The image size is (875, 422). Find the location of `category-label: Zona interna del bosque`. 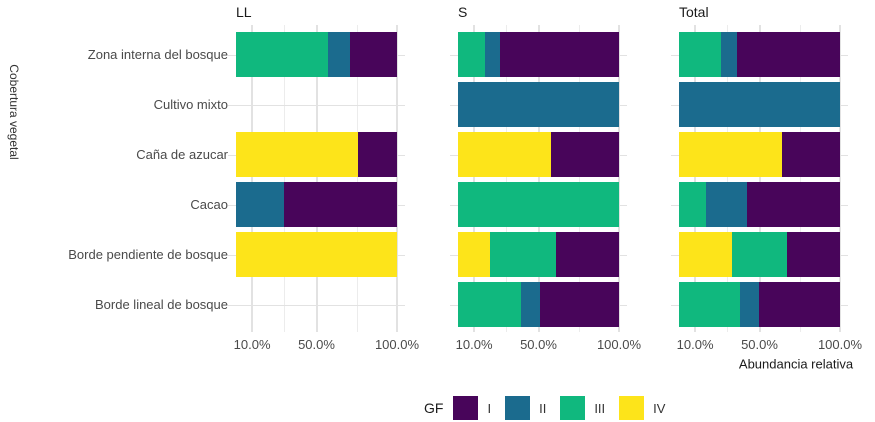

category-label: Zona interna del bosque is located at coordinates (157, 54).